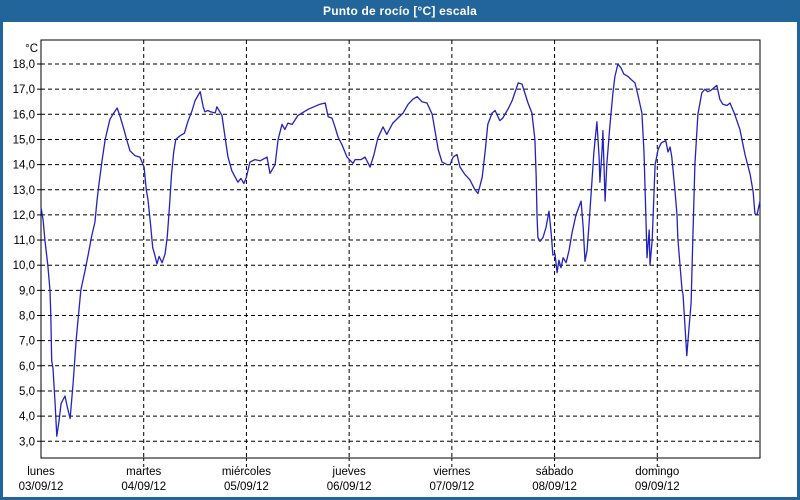 This screenshot has height=500, width=800. What do you see at coordinates (24, 216) in the screenshot?
I see `y-tick-label: 12,0` at bounding box center [24, 216].